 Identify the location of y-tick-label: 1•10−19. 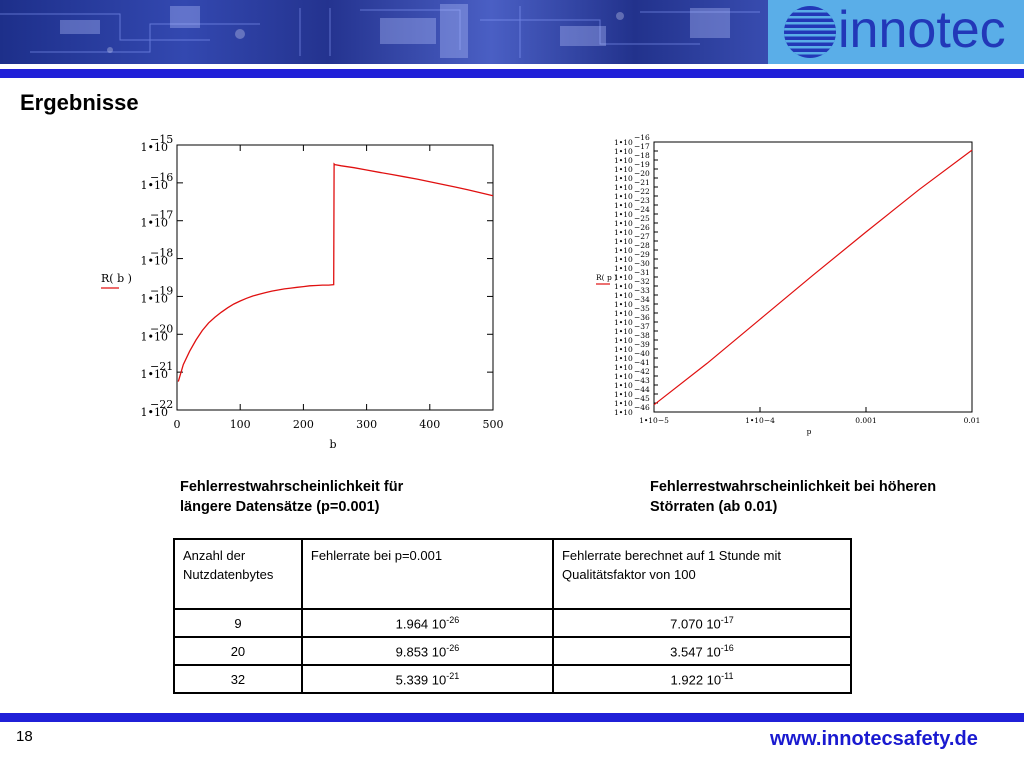
(157, 294).